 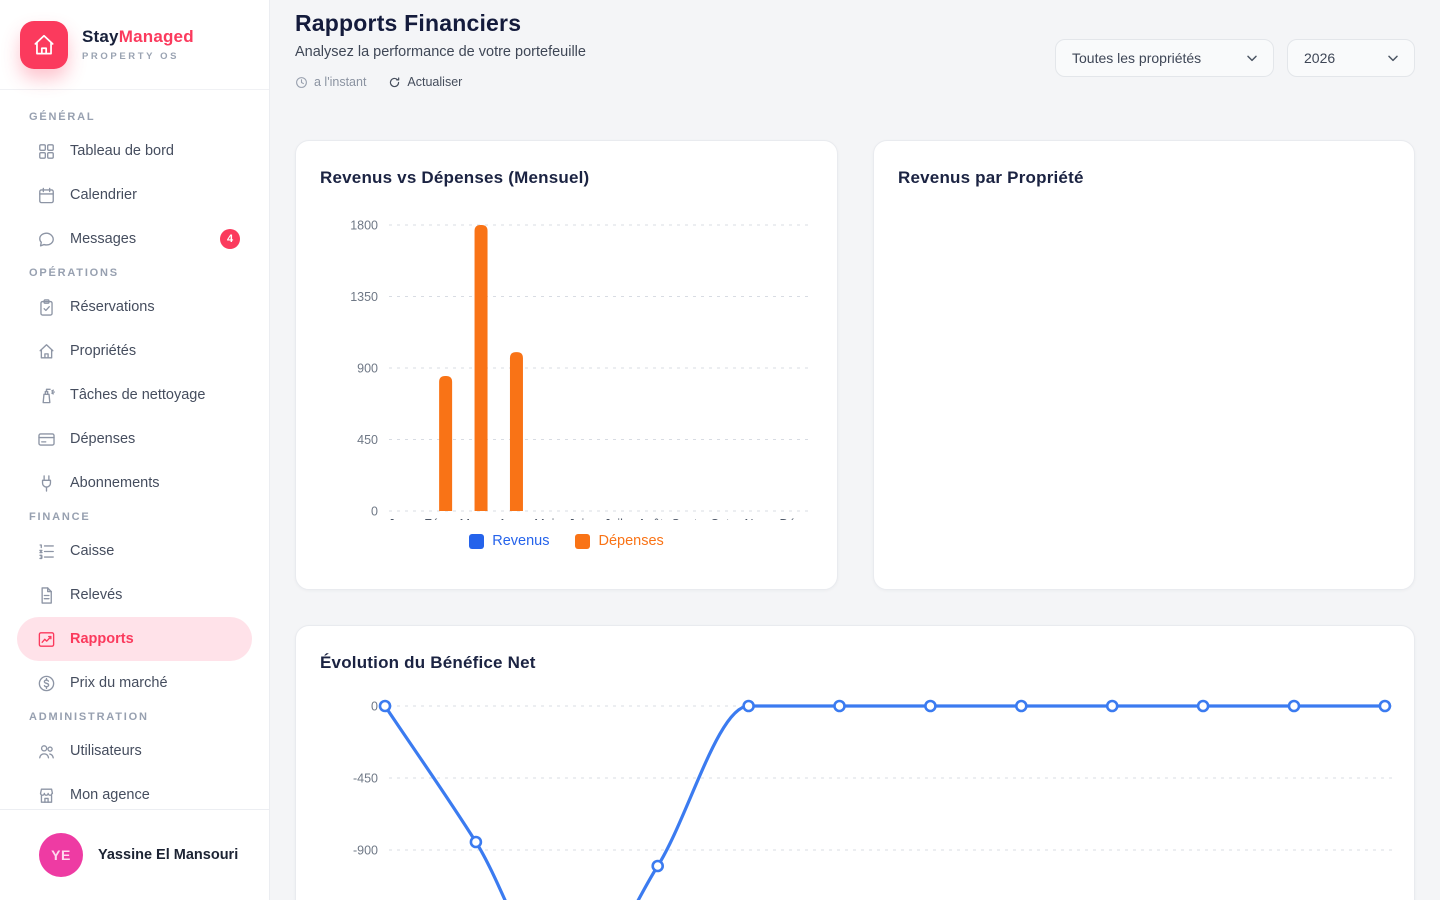 I want to click on svg-text: Janv., so click(x=402, y=518).